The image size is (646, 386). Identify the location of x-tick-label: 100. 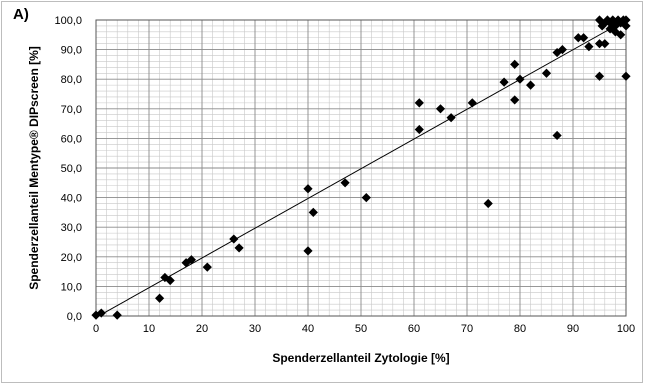
(626, 329).